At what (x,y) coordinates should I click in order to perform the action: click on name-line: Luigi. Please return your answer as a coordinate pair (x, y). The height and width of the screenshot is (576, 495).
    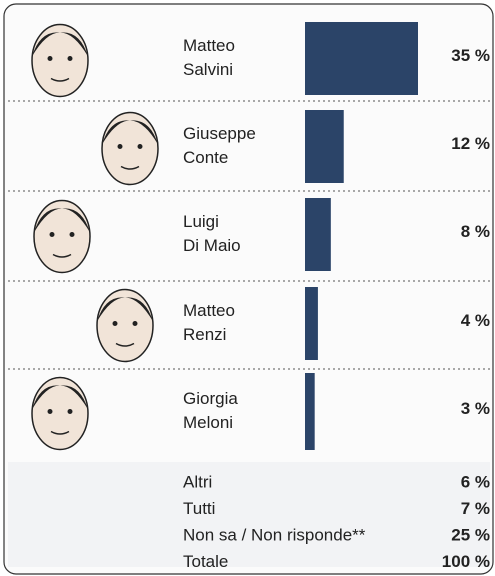
    Looking at the image, I should click on (201, 221).